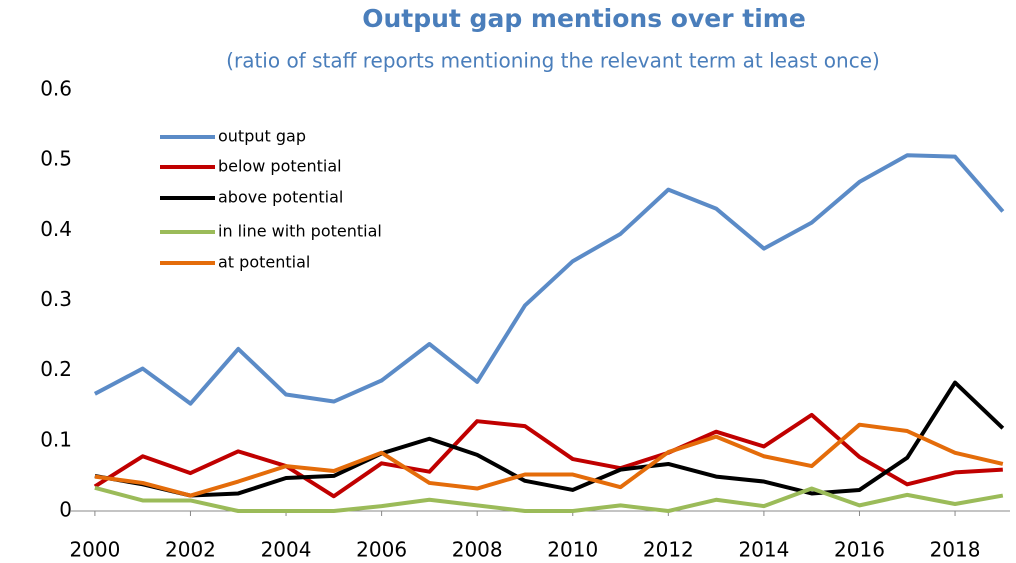 This screenshot has height=563, width=1016. Describe the element at coordinates (668, 550) in the screenshot. I see `x-tick-label: 2012` at that location.